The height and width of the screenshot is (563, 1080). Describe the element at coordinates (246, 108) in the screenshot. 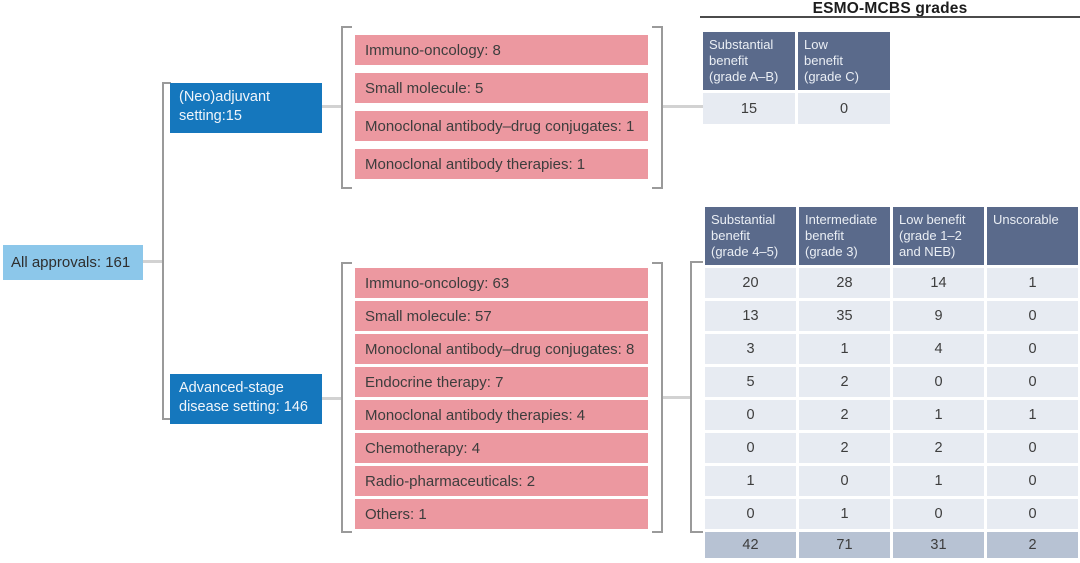

I see `setting-node-neoadjuvant: (Neo)adjuvant setting:15` at that location.